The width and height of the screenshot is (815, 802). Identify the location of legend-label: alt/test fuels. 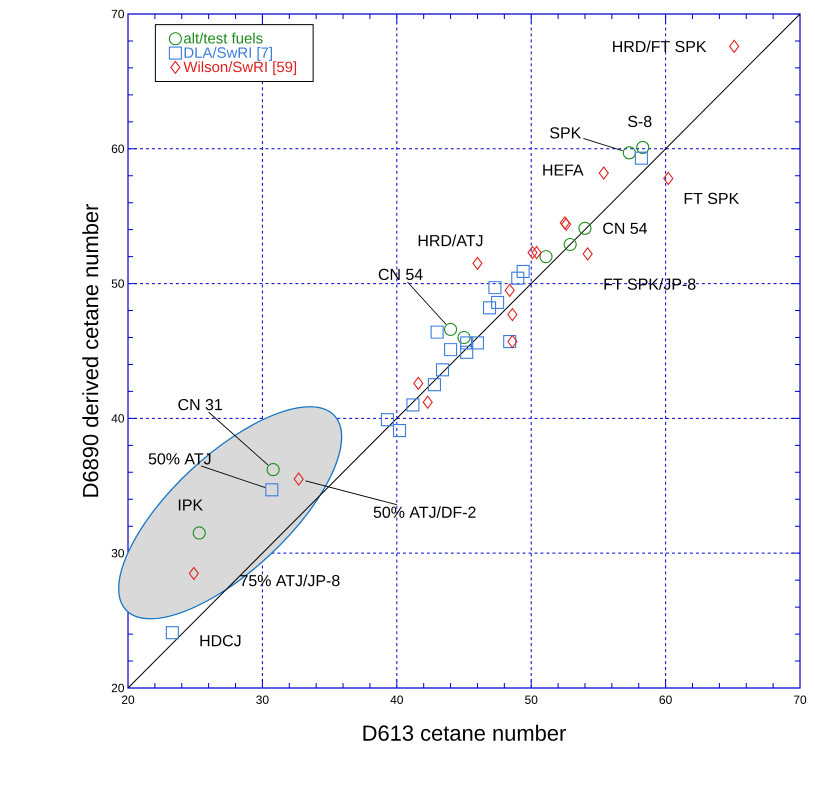
(223, 38).